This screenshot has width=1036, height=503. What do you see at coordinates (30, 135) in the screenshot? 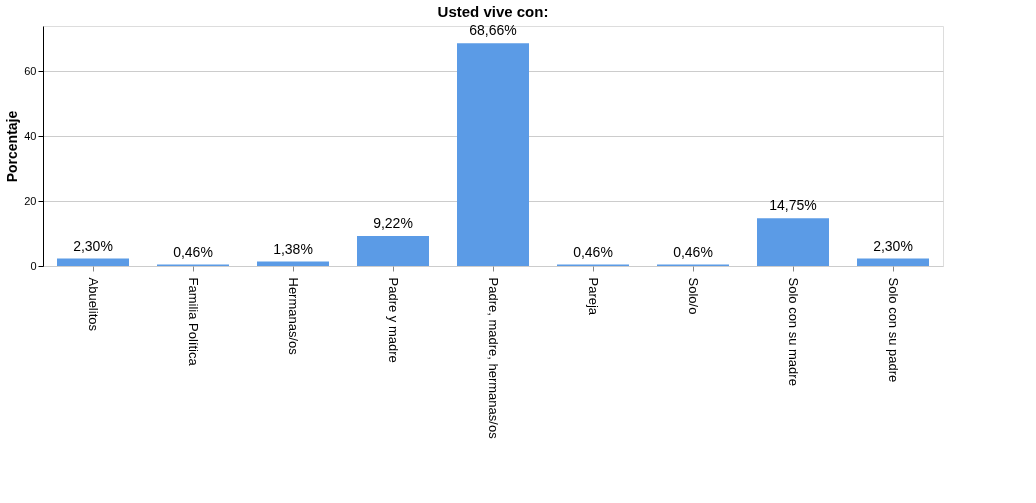
I see `y-tick-label: 40` at bounding box center [30, 135].